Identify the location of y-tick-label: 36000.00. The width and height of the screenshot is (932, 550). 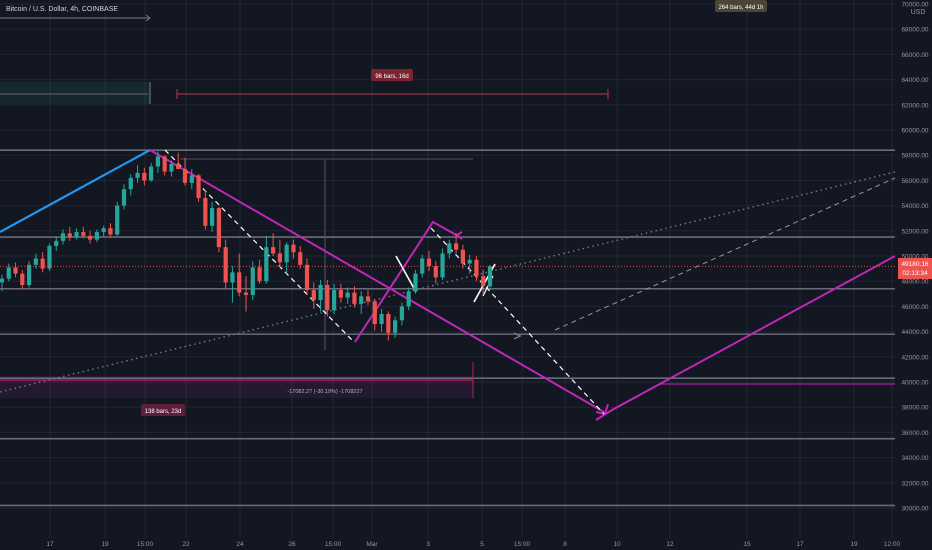
(914, 433).